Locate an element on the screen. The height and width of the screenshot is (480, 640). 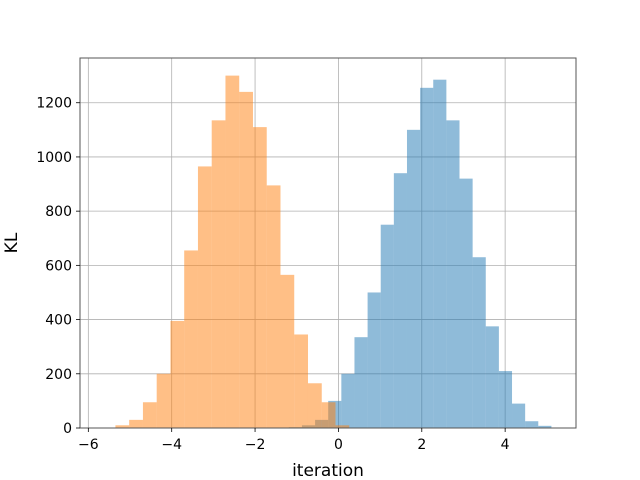
x-tick-label: −4 is located at coordinates (171, 445).